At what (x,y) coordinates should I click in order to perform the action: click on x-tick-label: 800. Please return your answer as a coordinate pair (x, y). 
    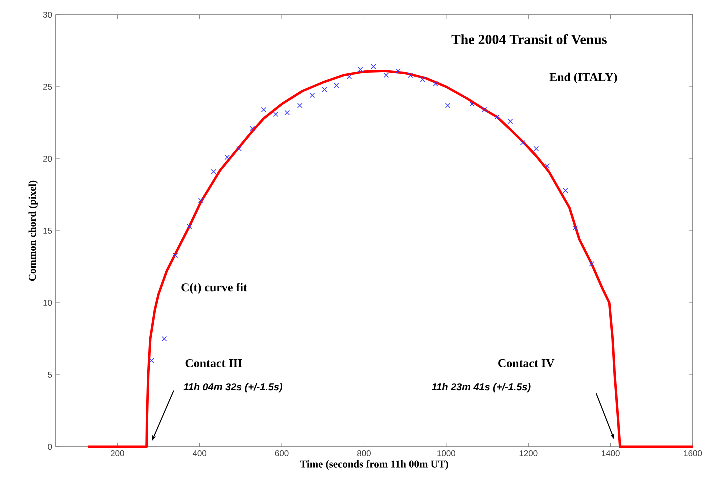
    Looking at the image, I should click on (364, 453).